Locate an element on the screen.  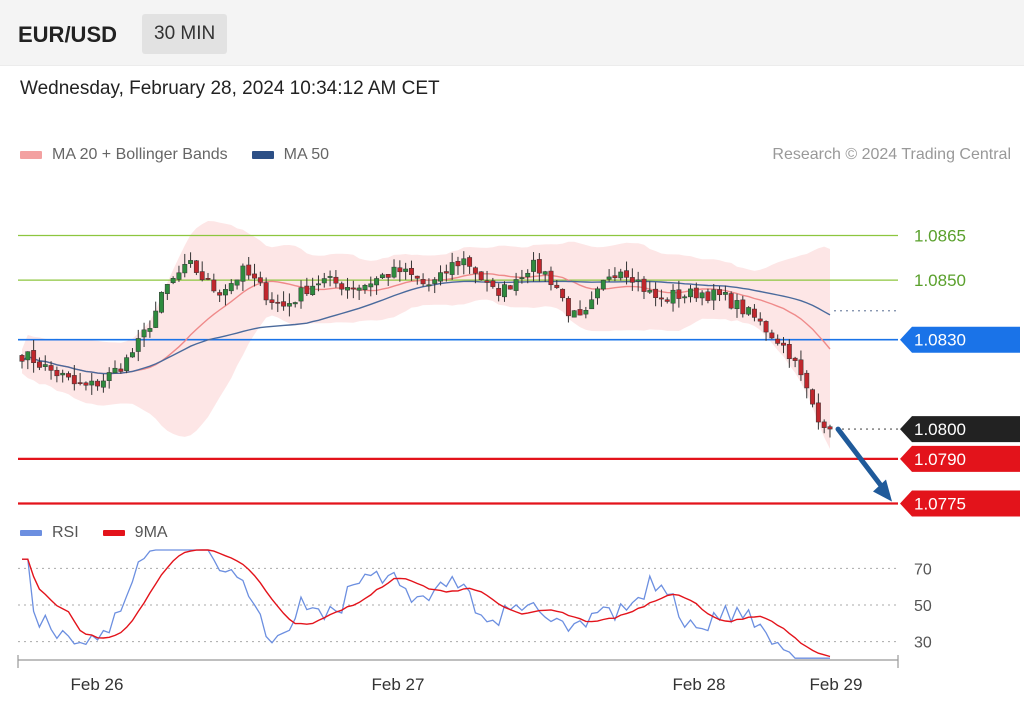
legend-ma50-label: MA 50 is located at coordinates (306, 154).